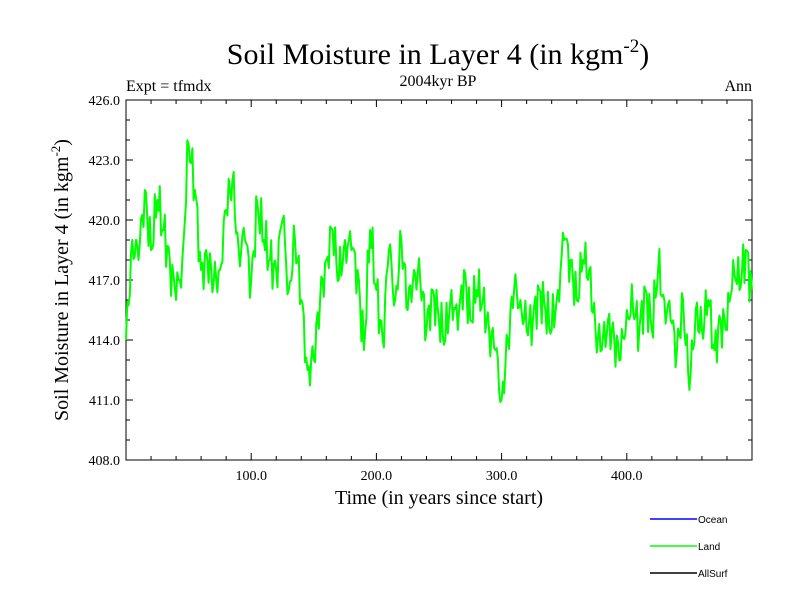  I want to click on y-axis-label: Soil Moisture in Layer 4 (in kgm-2), so click(60, 280).